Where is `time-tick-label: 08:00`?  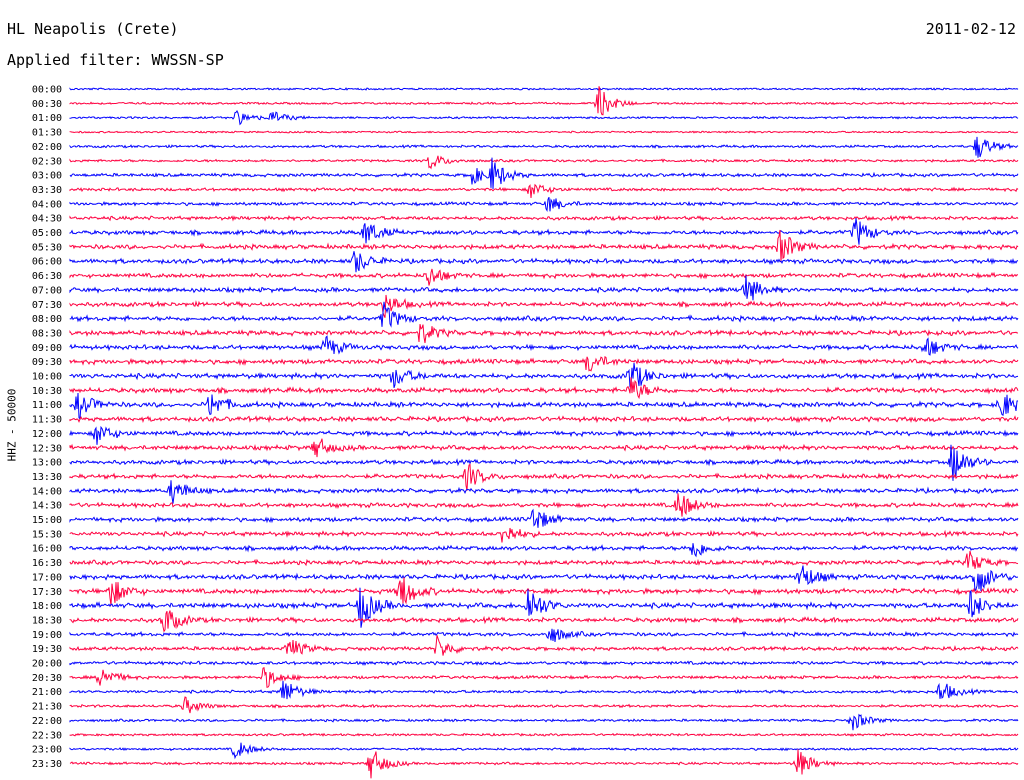 time-tick-label: 08:00 is located at coordinates (47, 319).